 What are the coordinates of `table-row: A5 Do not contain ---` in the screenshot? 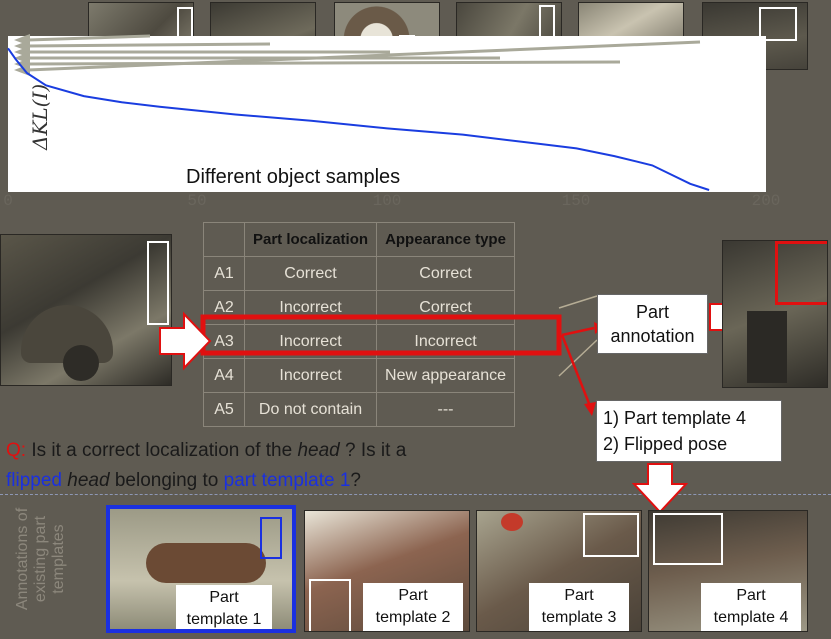 It's located at (359, 409).